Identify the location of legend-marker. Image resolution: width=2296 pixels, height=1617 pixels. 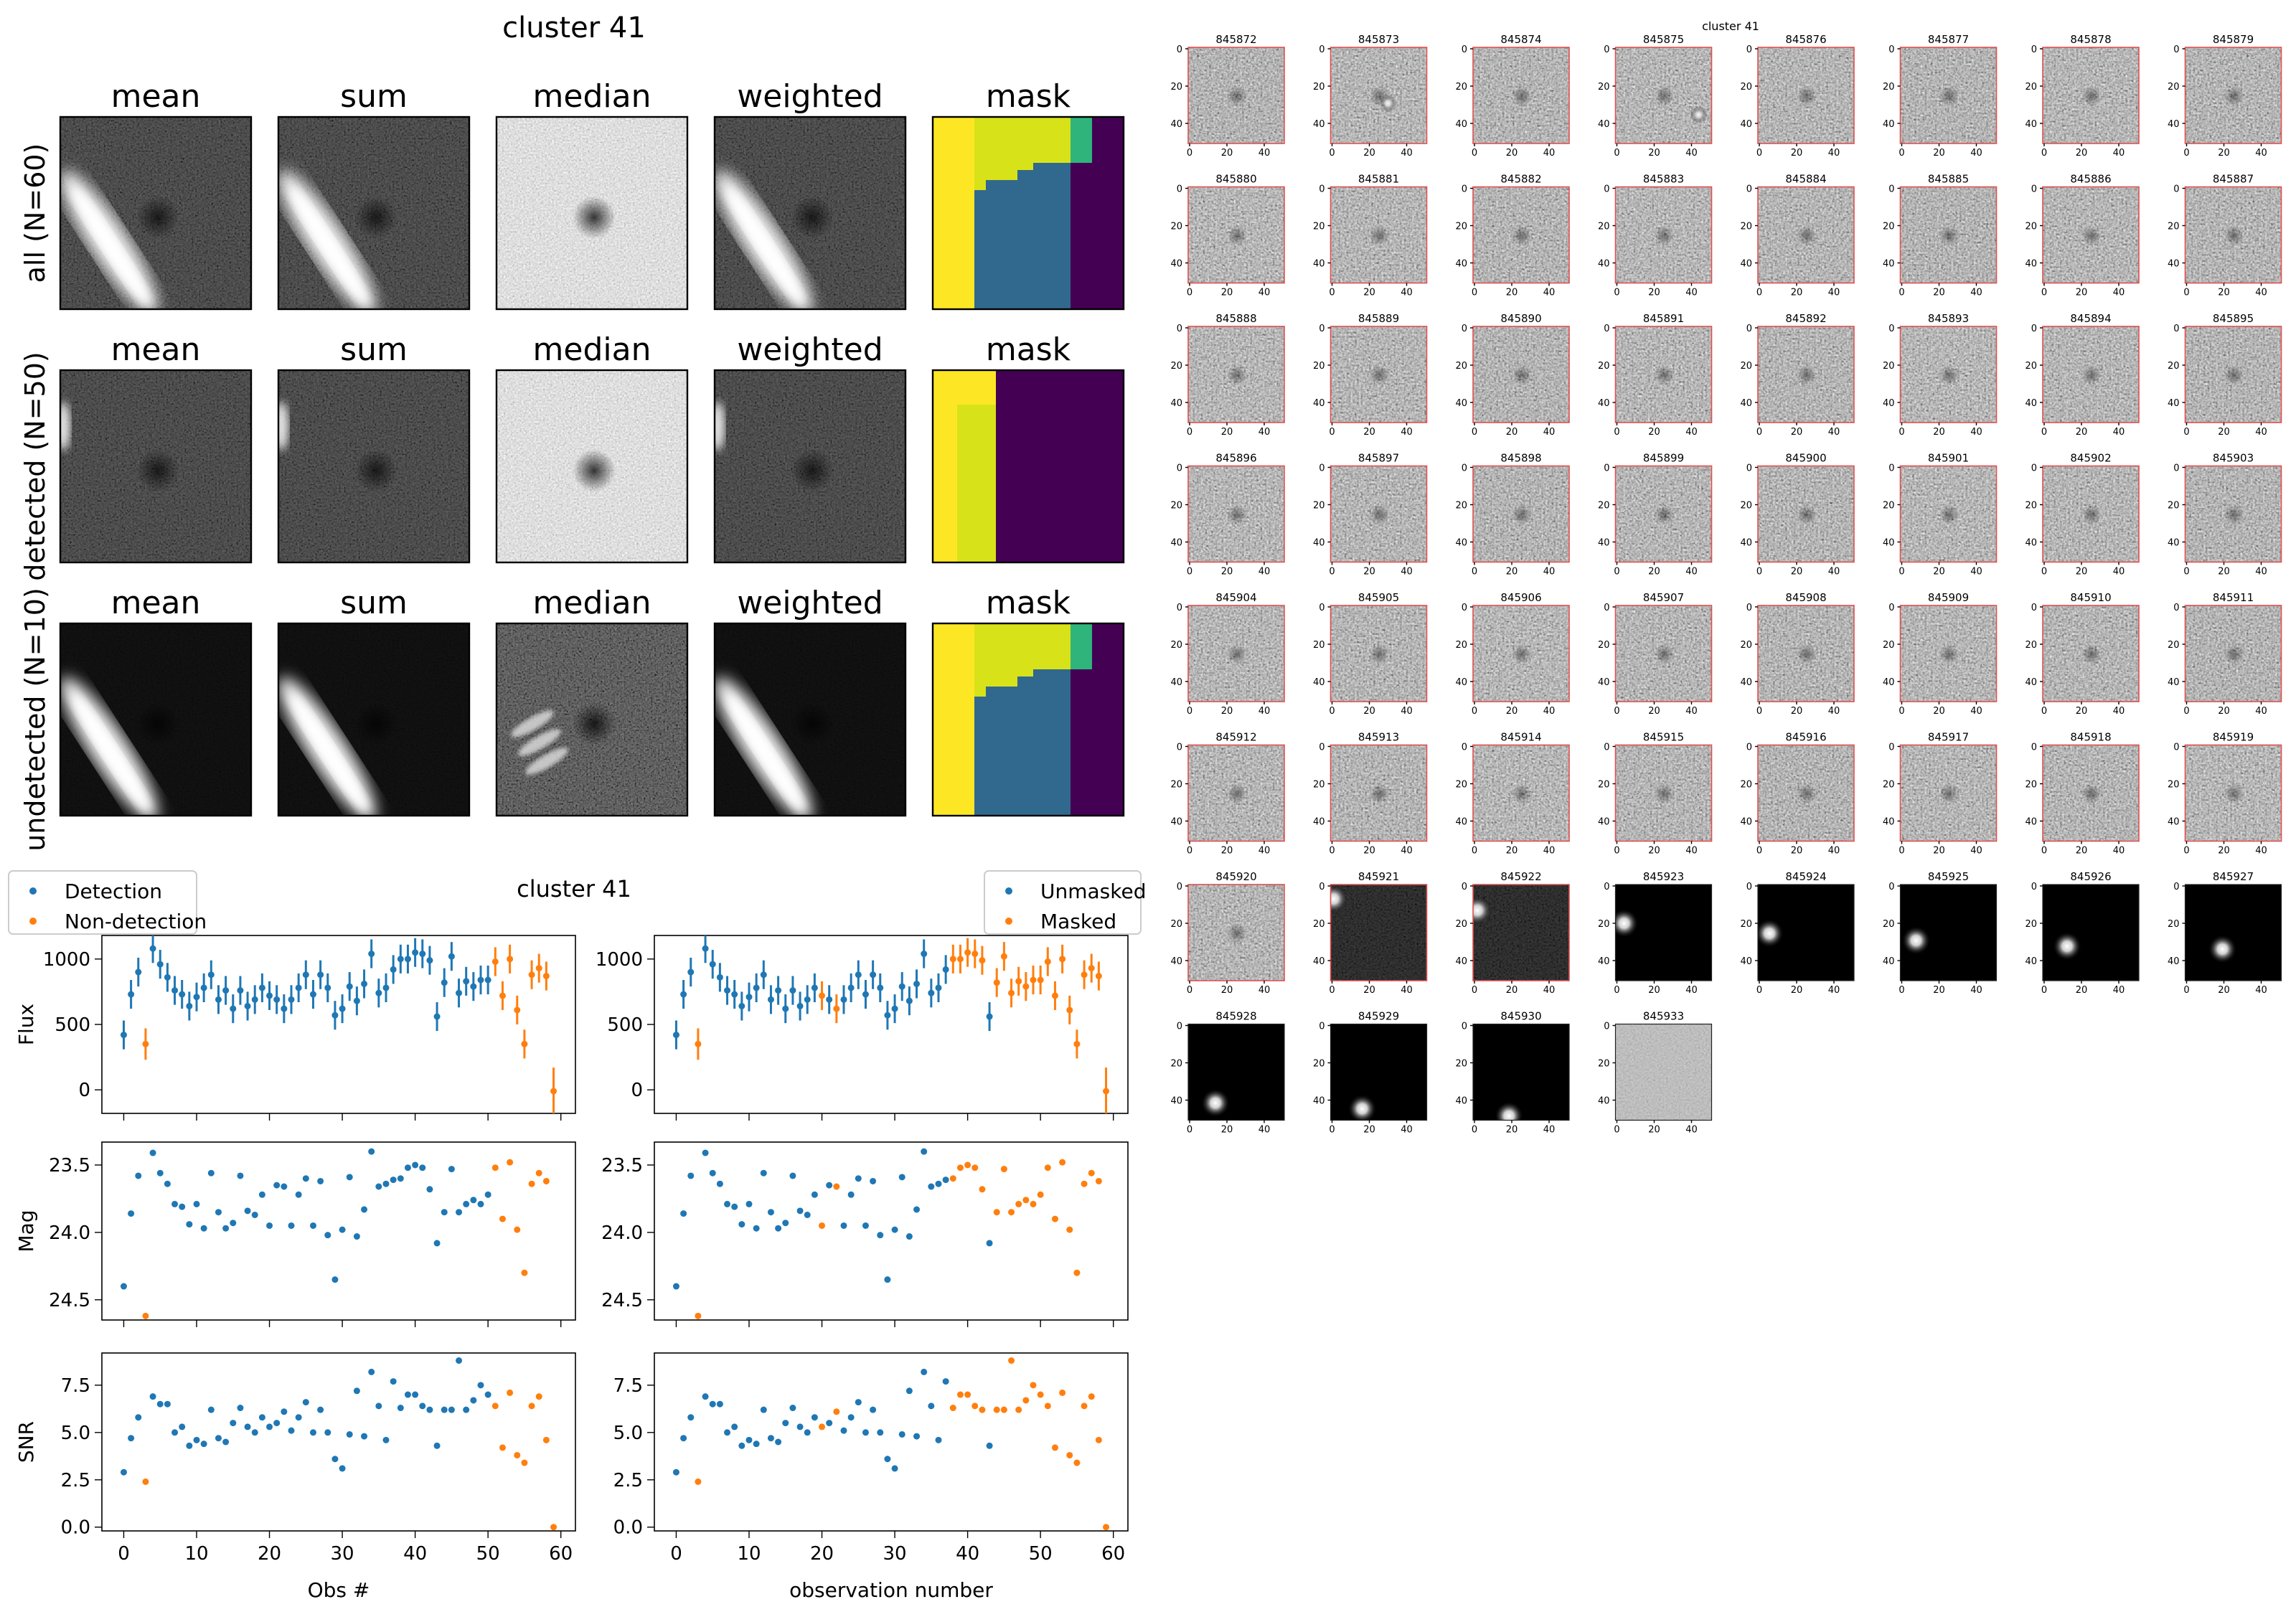
(33, 891).